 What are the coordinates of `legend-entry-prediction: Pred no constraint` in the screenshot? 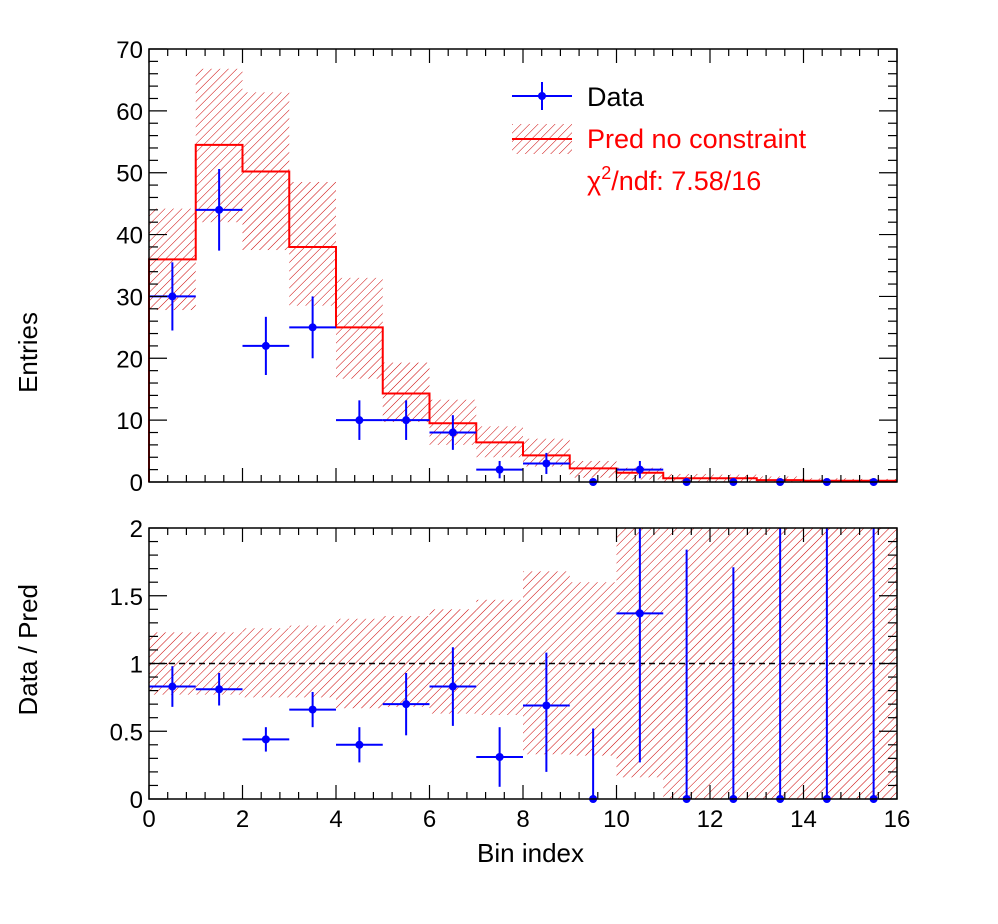 It's located at (659, 139).